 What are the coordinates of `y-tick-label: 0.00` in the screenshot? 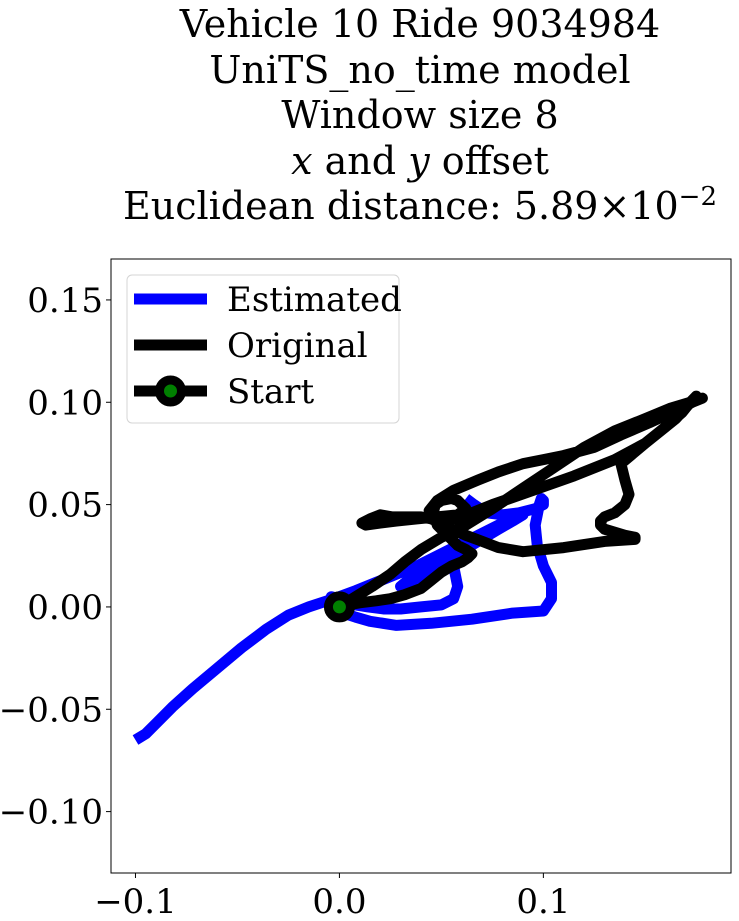 It's located at (65, 608).